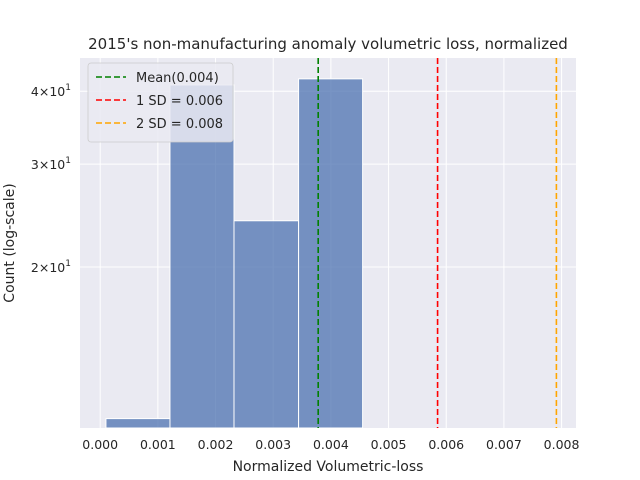 The image size is (640, 480). Describe the element at coordinates (51, 267) in the screenshot. I see `y-tick-label: 2×101` at that location.